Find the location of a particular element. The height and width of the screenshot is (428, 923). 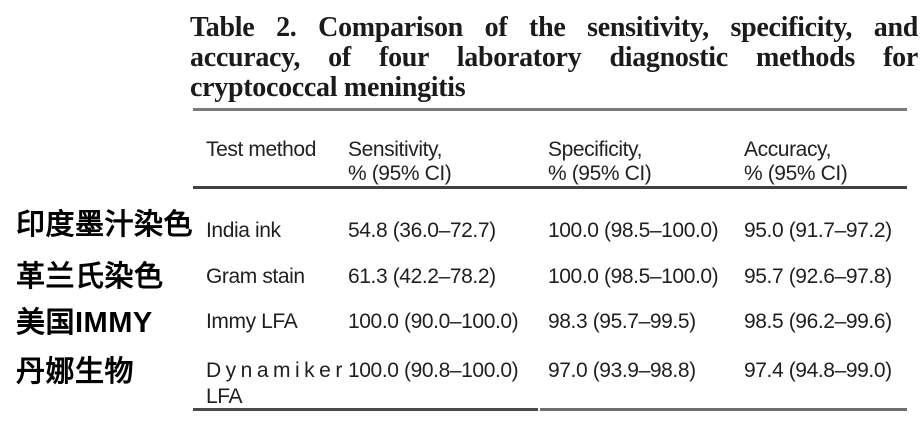

method-name: Immy LFA is located at coordinates (252, 321).